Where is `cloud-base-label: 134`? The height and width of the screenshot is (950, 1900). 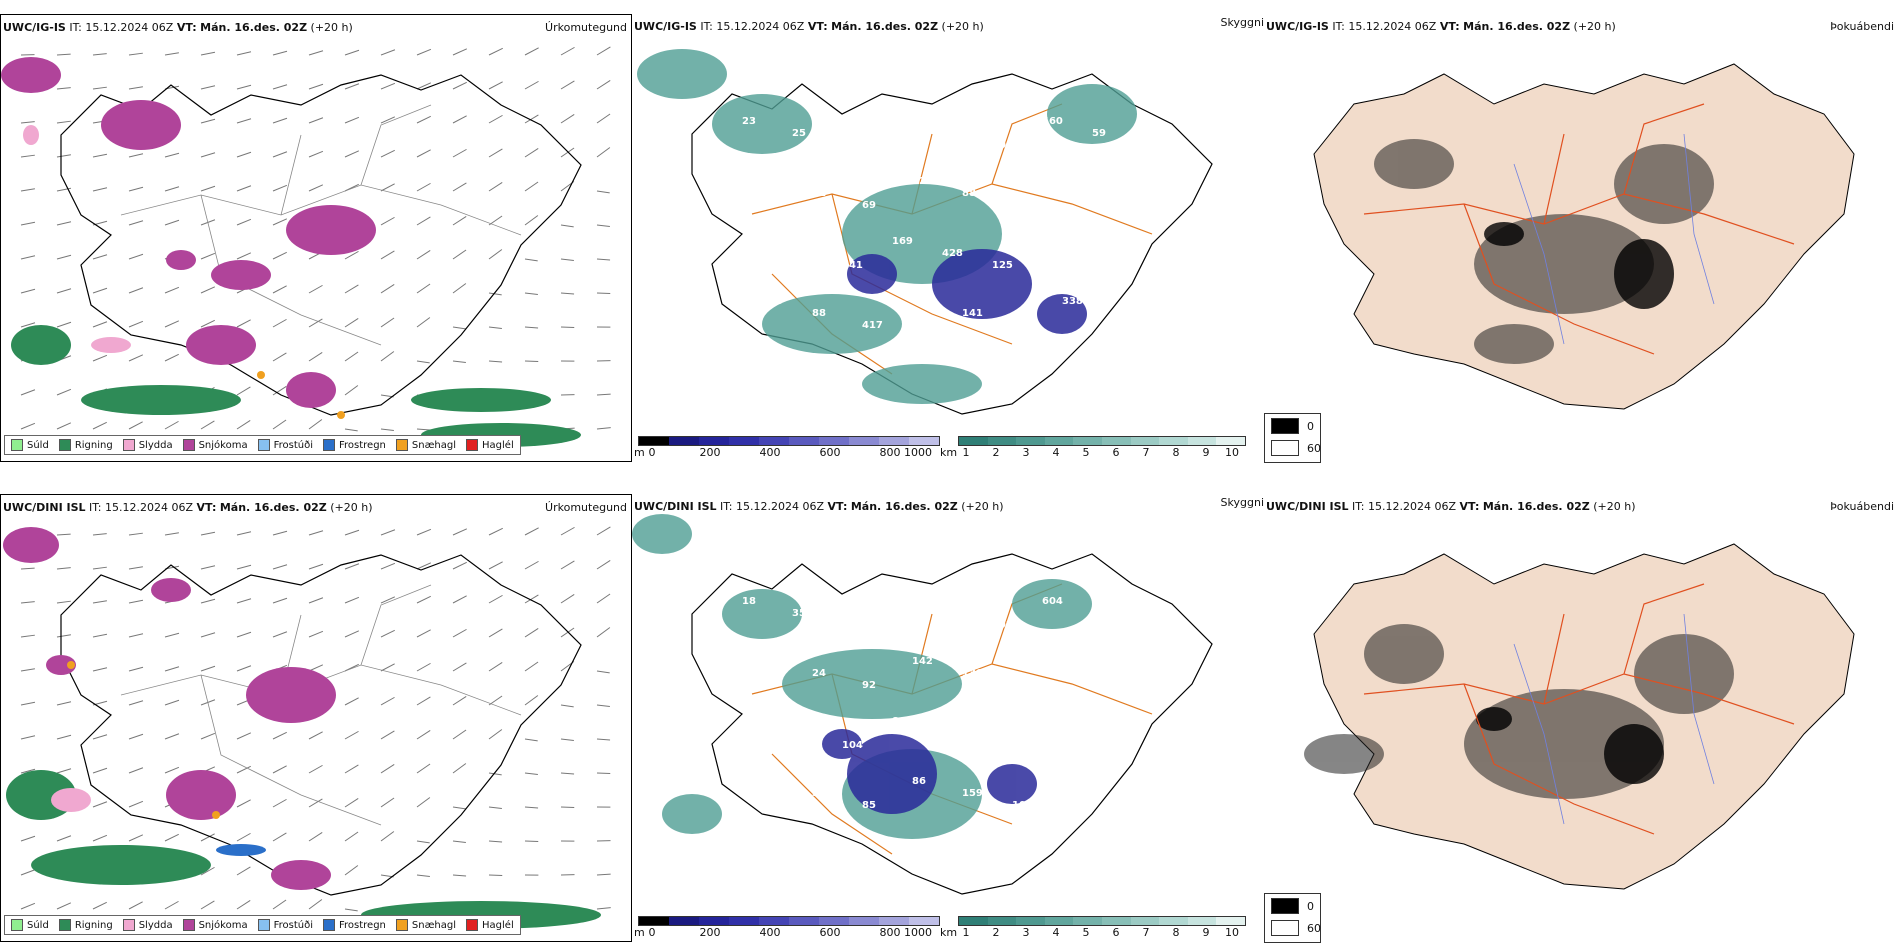
cloud-base-label: 134 is located at coordinates (1122, 193).